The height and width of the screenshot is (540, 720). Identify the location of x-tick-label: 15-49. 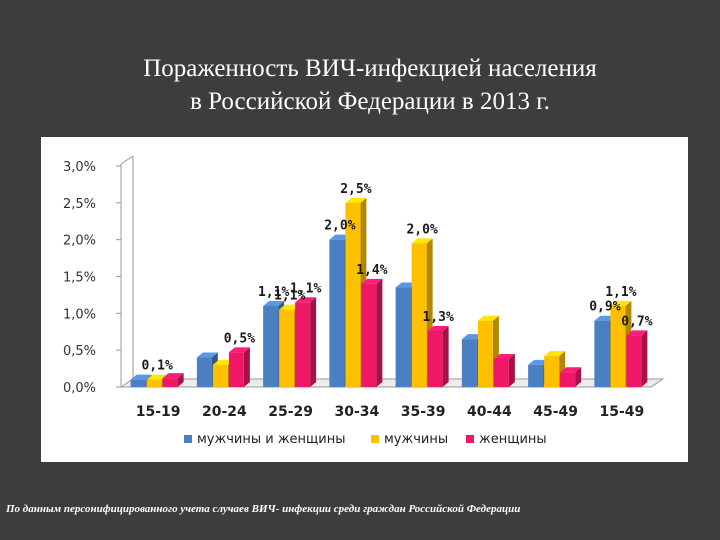
(621, 412).